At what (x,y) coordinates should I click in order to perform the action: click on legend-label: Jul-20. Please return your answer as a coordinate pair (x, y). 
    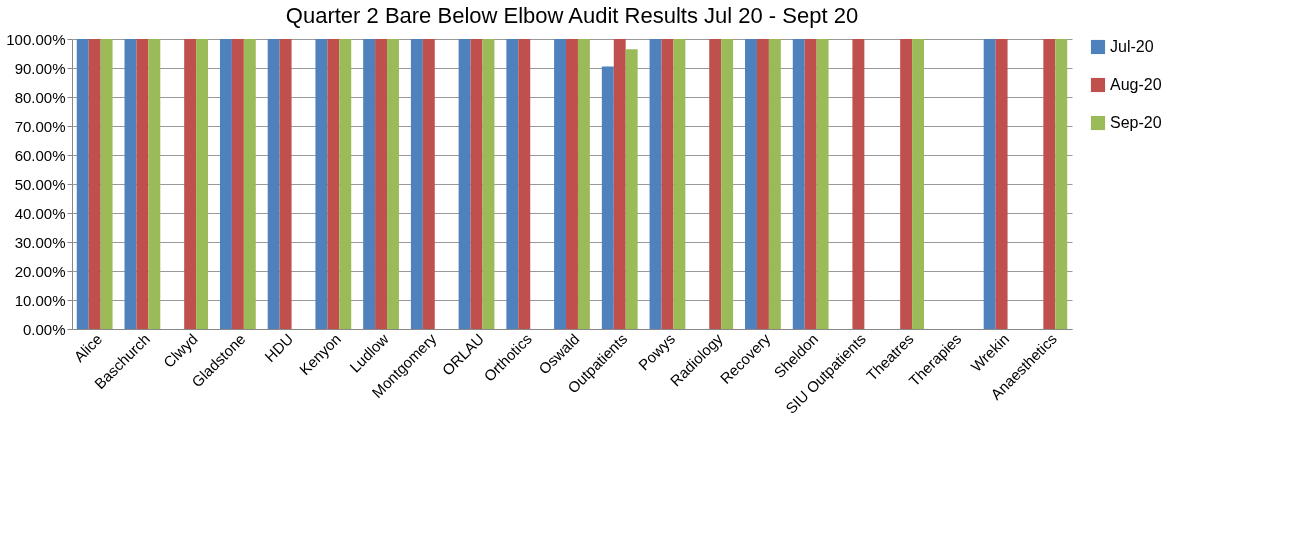
    Looking at the image, I should click on (1132, 46).